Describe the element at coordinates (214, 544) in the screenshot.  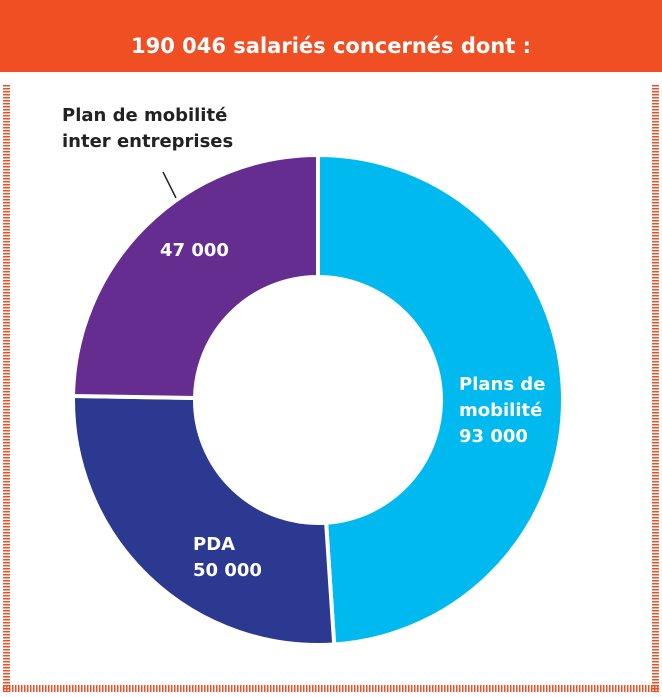
I see `segment-label: PDA` at that location.